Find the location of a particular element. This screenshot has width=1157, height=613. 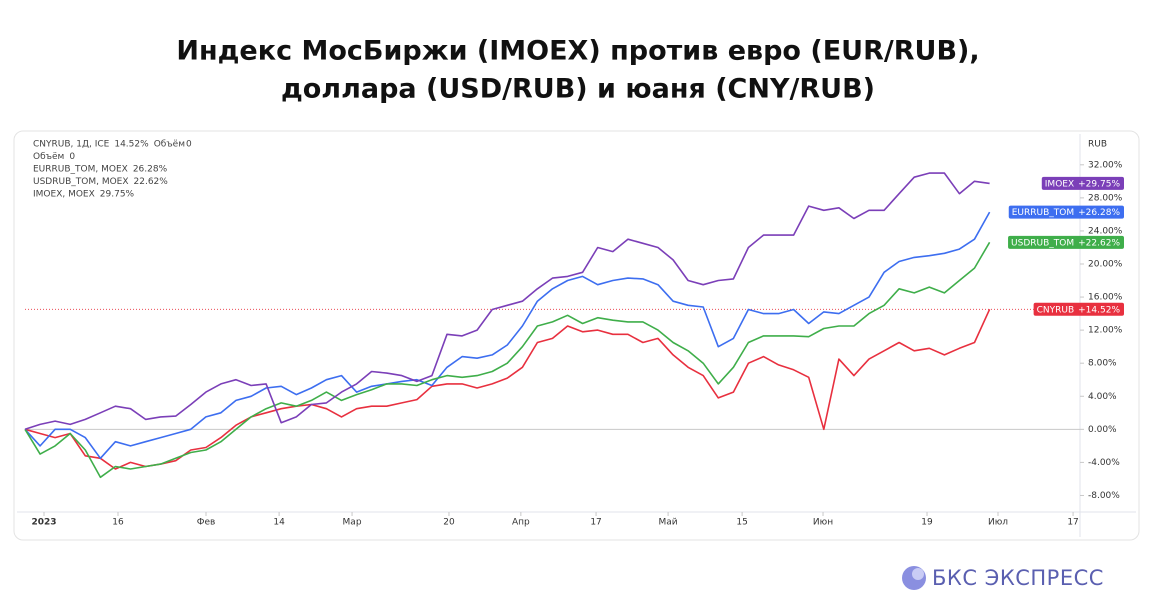

tag-value: +22.62% is located at coordinates (1099, 243).